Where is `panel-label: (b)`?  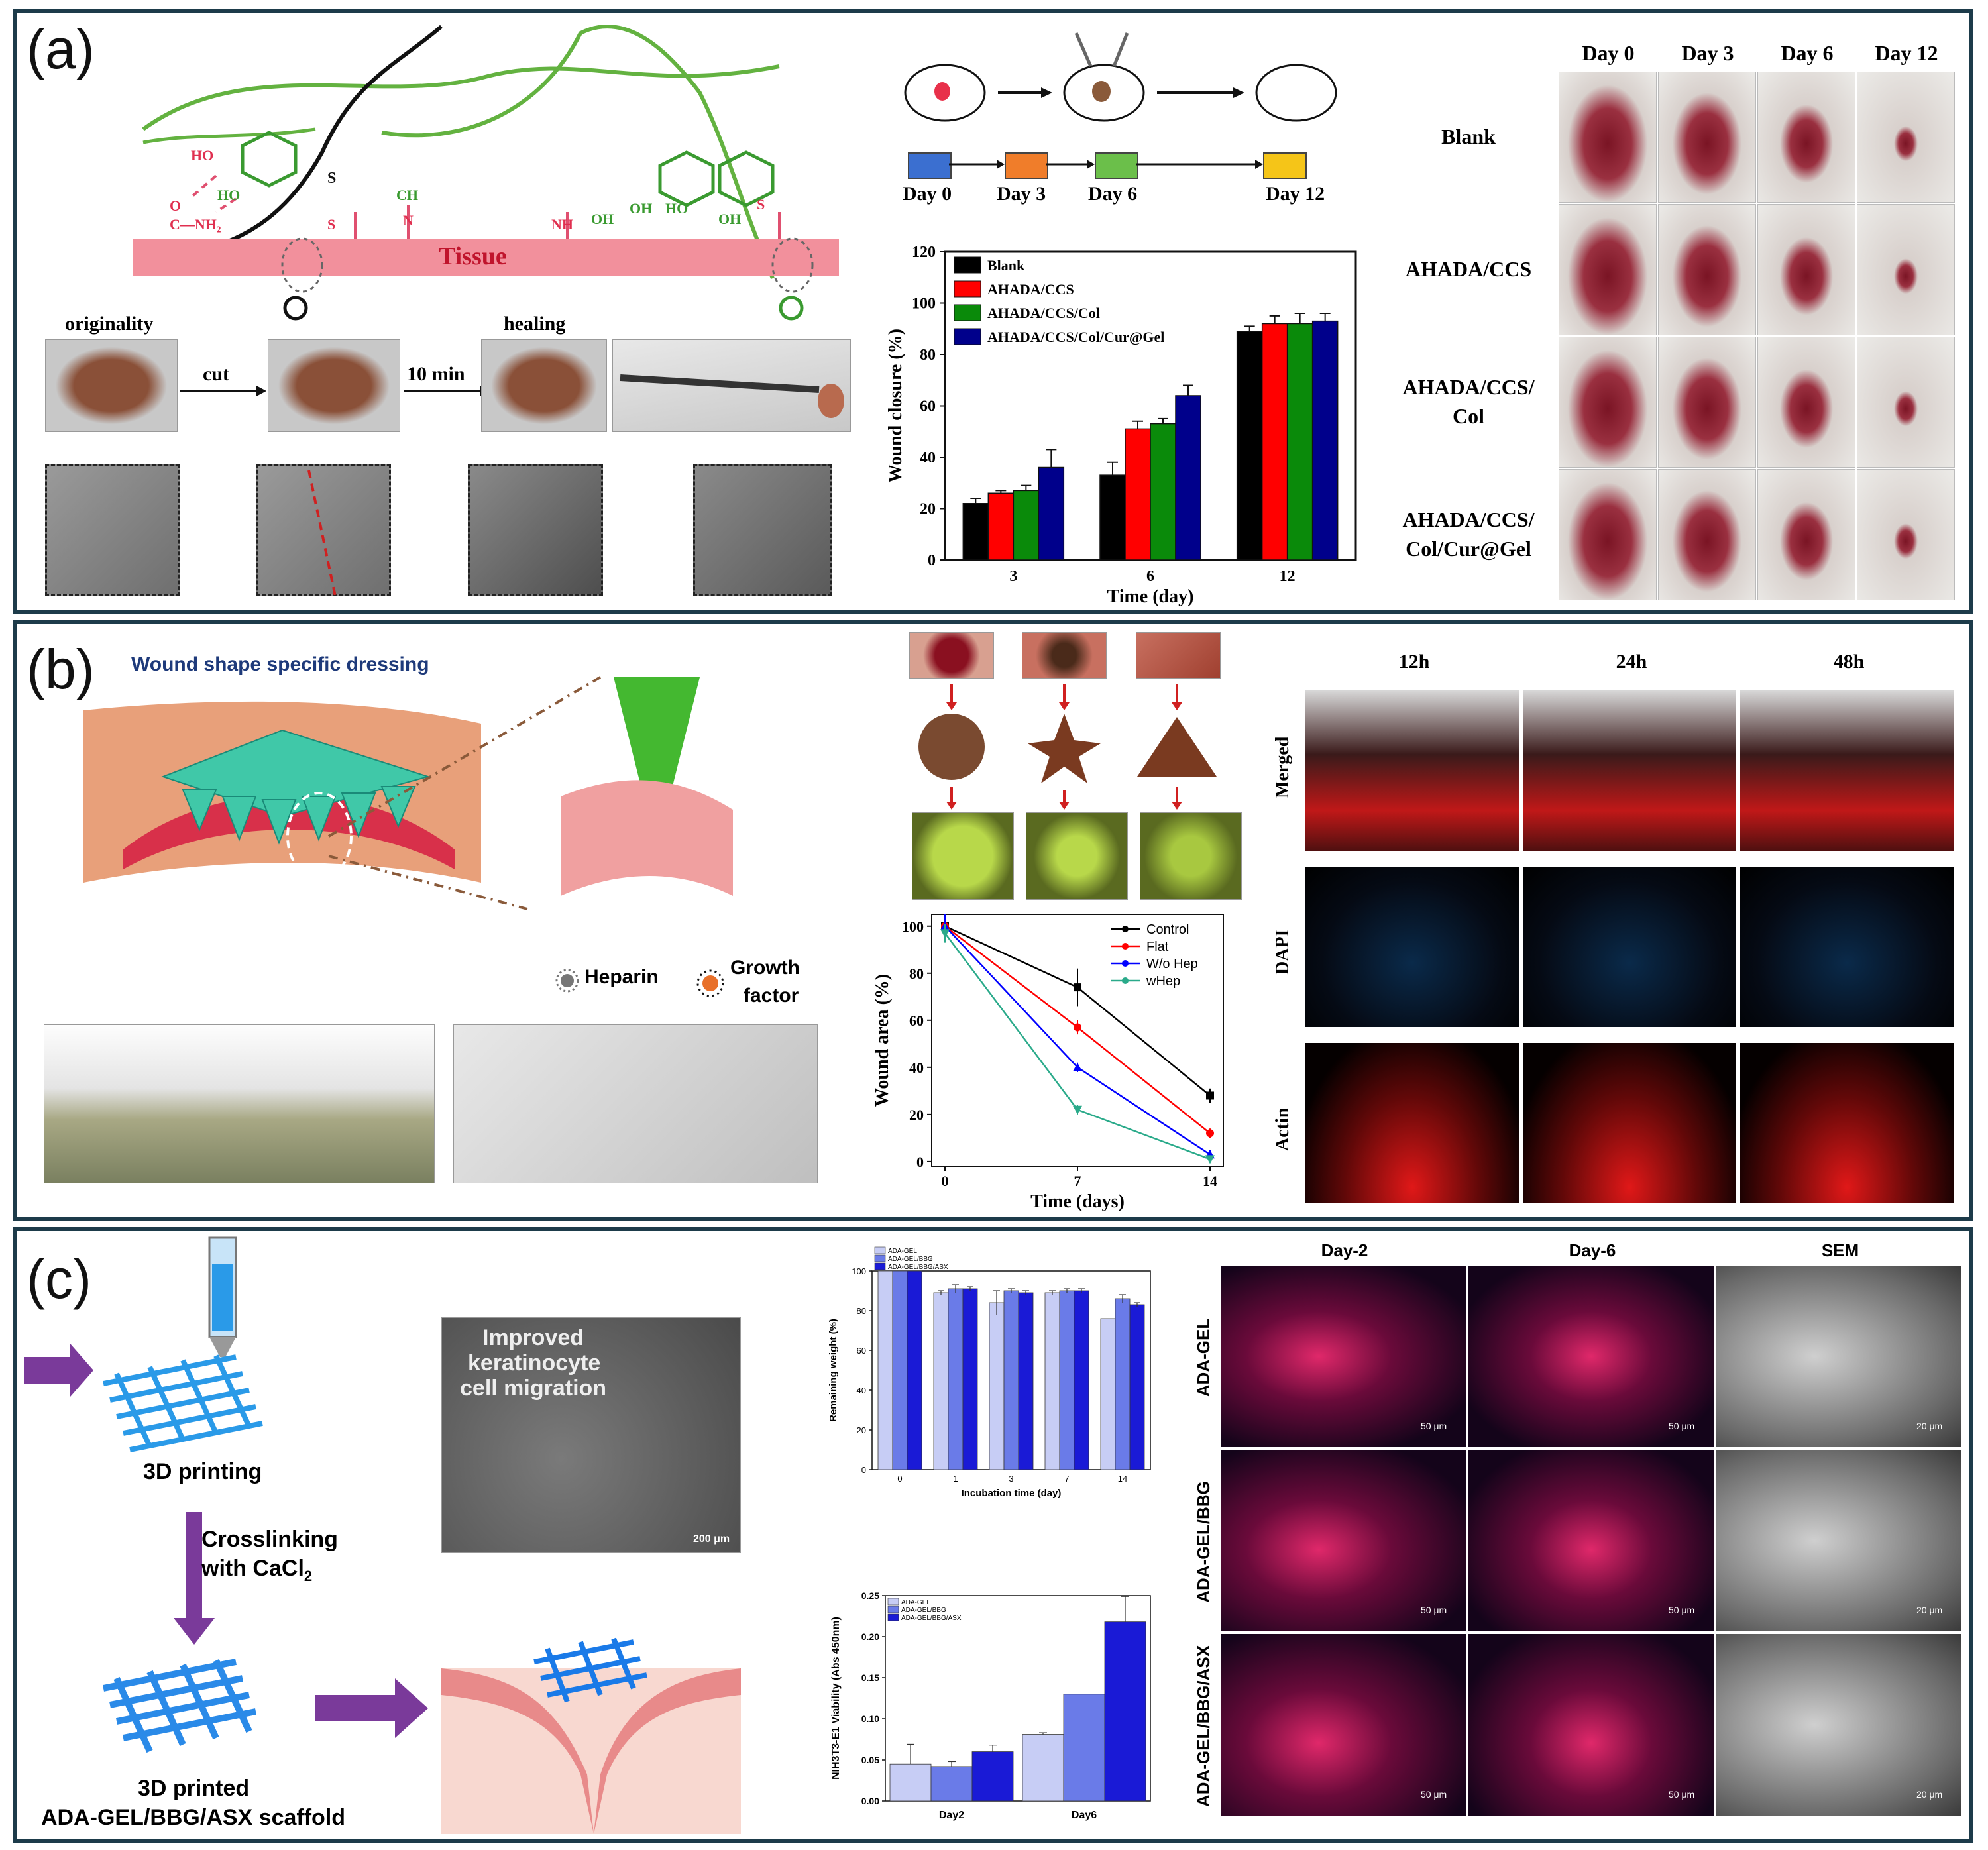
panel-label: (b) is located at coordinates (61, 669).